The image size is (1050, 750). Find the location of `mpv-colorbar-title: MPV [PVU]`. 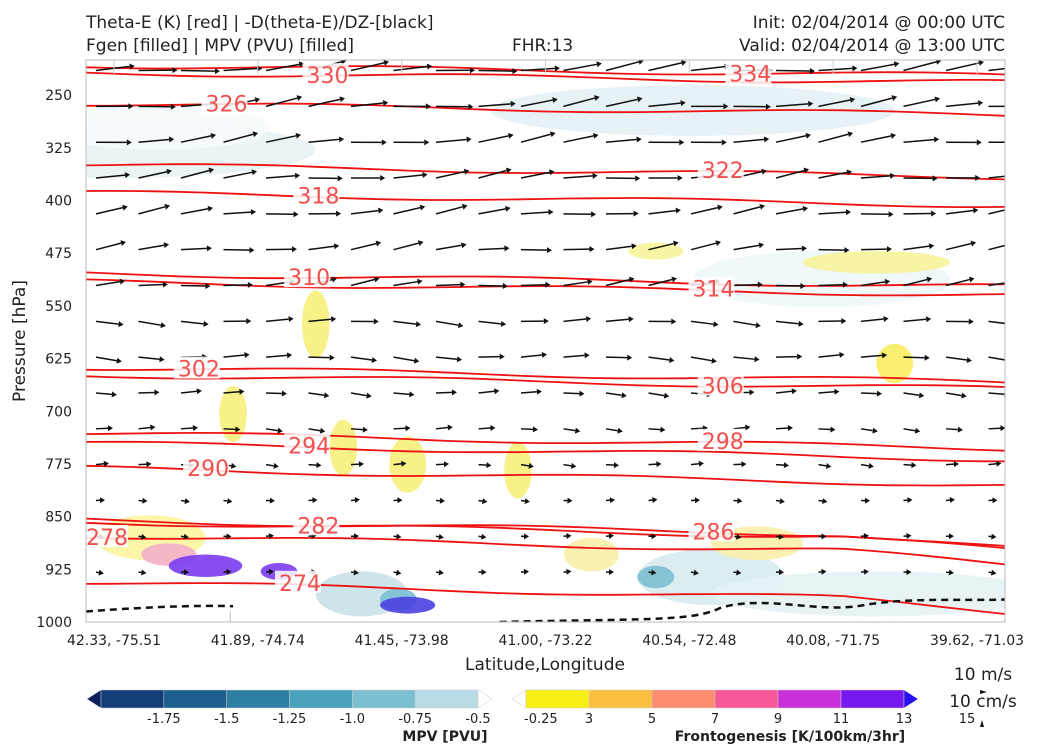

mpv-colorbar-title: MPV [PVU] is located at coordinates (444, 737).